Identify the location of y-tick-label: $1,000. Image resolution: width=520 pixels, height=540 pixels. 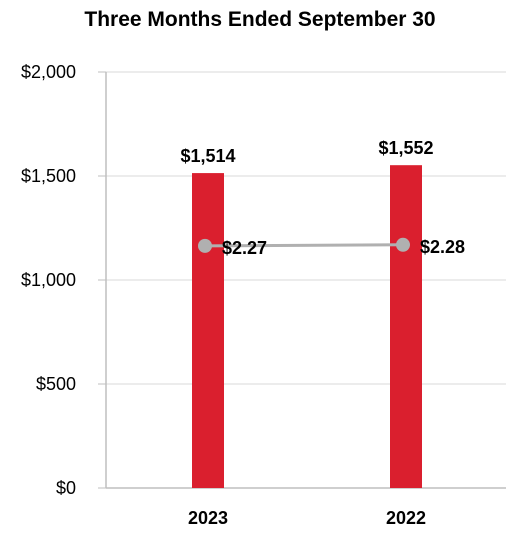
(48, 280).